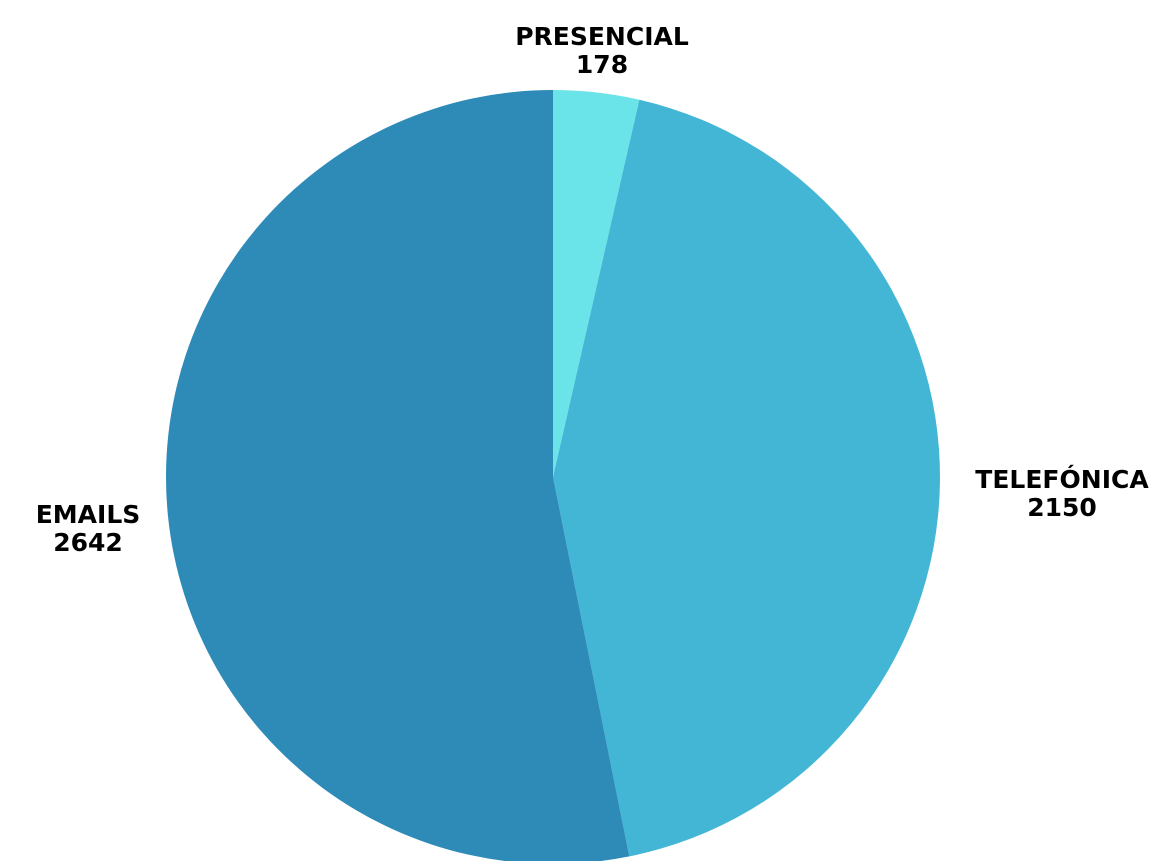 This screenshot has width=1169, height=861. What do you see at coordinates (88, 542) in the screenshot?
I see `pie-label-value: 2642` at bounding box center [88, 542].